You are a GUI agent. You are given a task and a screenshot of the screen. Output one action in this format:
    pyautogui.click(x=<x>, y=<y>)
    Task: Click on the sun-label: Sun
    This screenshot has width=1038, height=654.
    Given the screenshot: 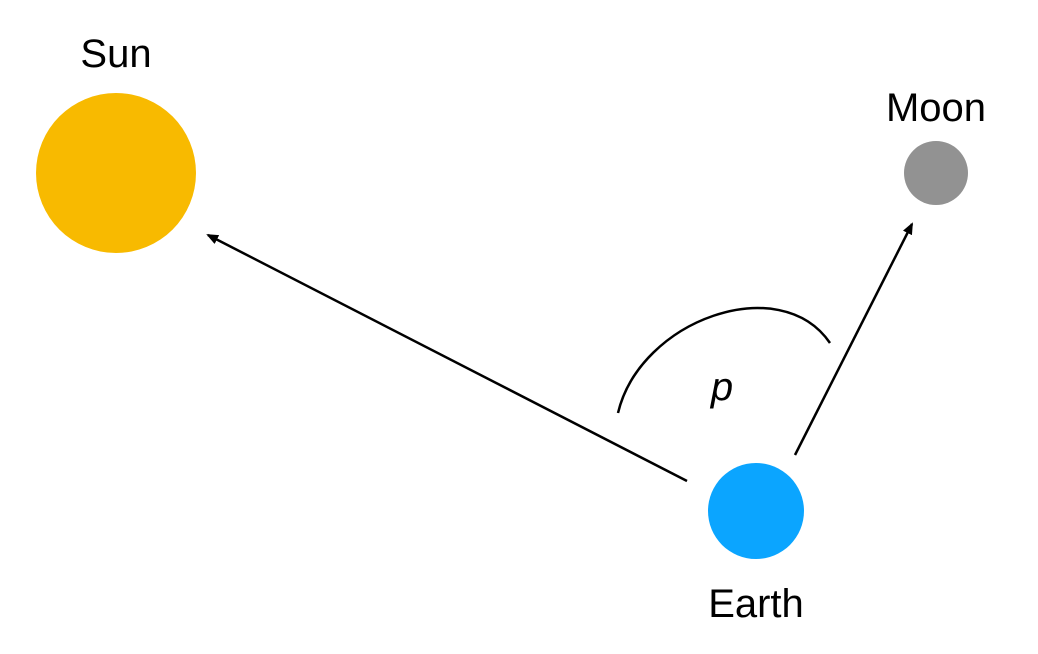 What is the action you would take?
    pyautogui.click(x=115, y=54)
    